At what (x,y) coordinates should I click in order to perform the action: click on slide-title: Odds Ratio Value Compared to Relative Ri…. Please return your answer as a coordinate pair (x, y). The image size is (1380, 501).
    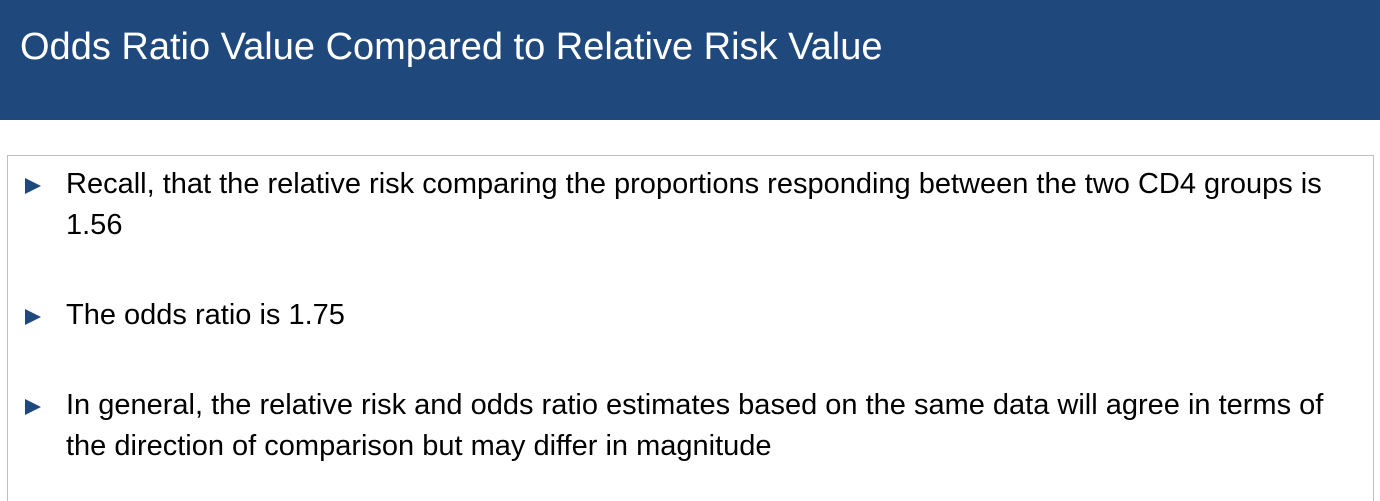
    Looking at the image, I should click on (451, 47).